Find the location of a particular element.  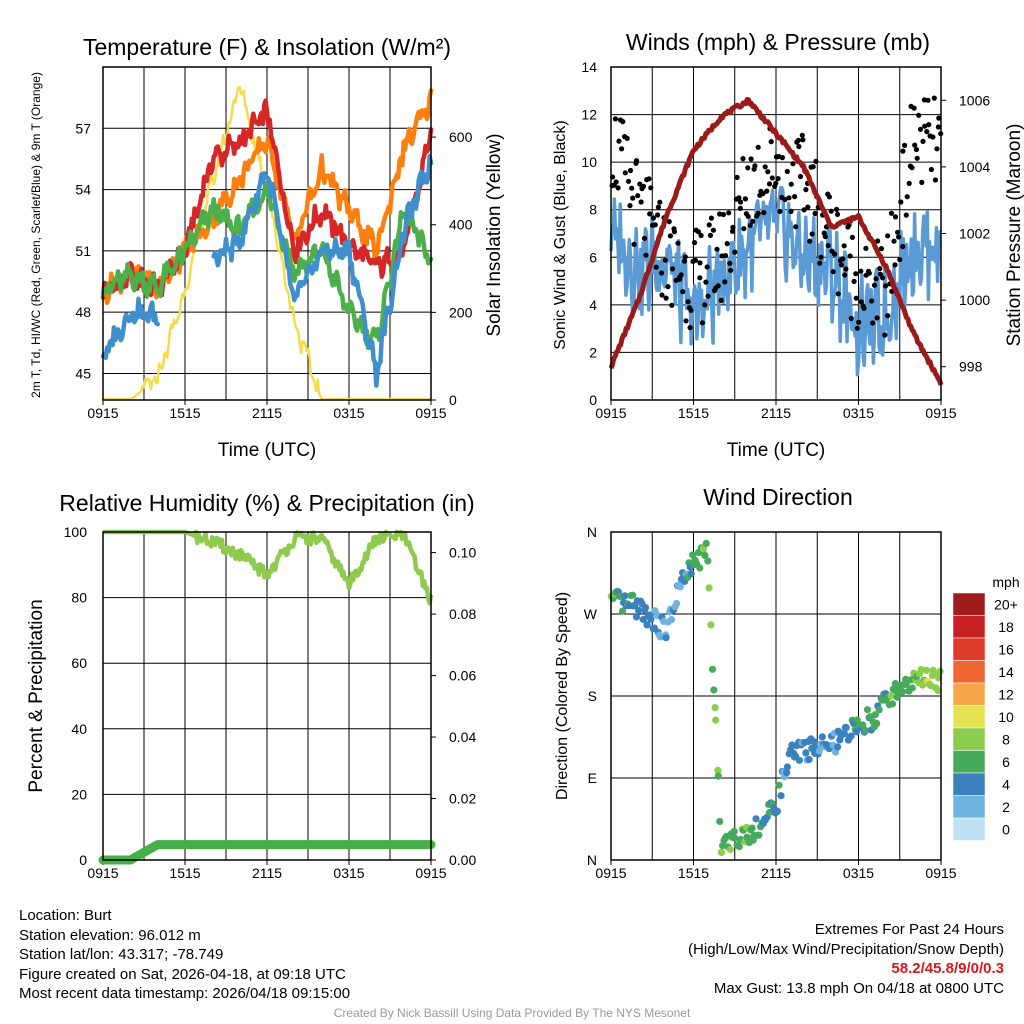

y-tick-label-left: 80 is located at coordinates (79, 598).